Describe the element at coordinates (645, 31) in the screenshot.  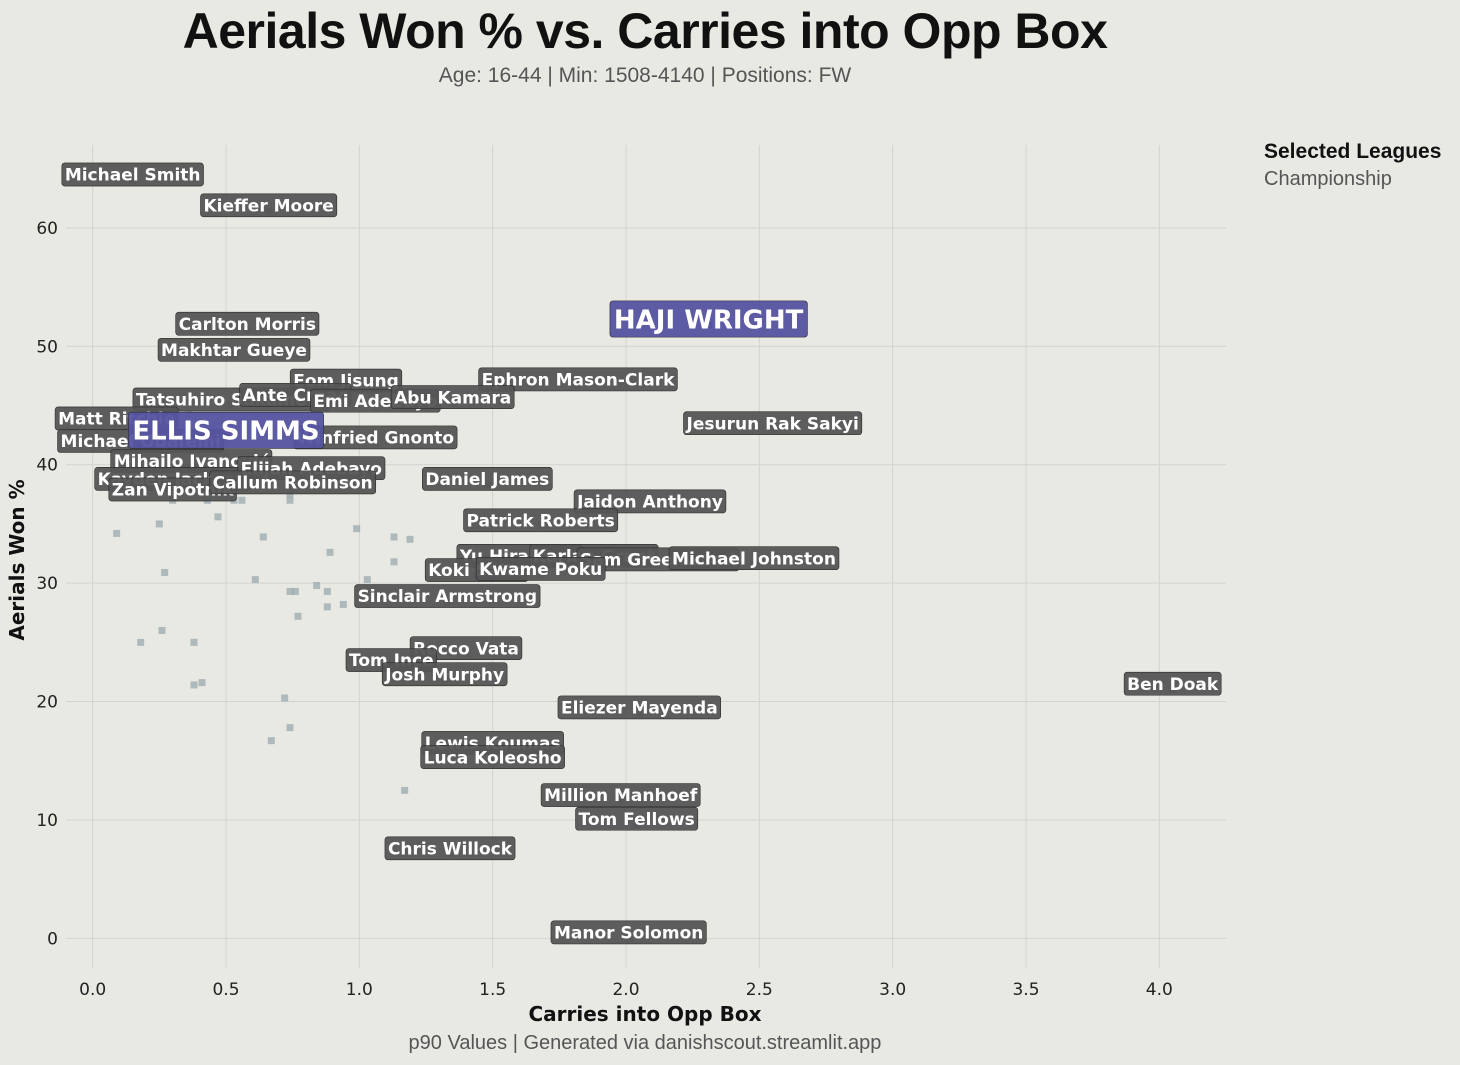
I see `chart-title: Aerials Won % vs. Carries into Opp Box` at that location.